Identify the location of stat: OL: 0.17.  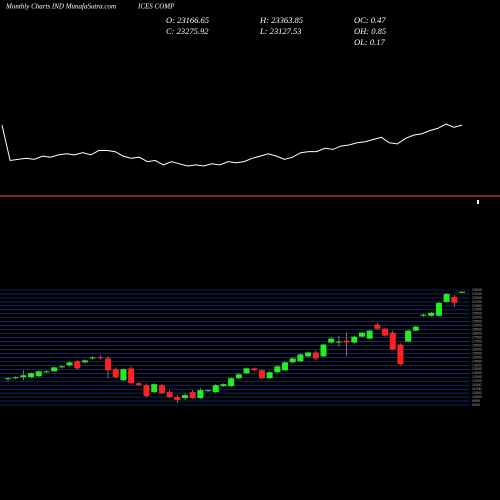
(369, 42).